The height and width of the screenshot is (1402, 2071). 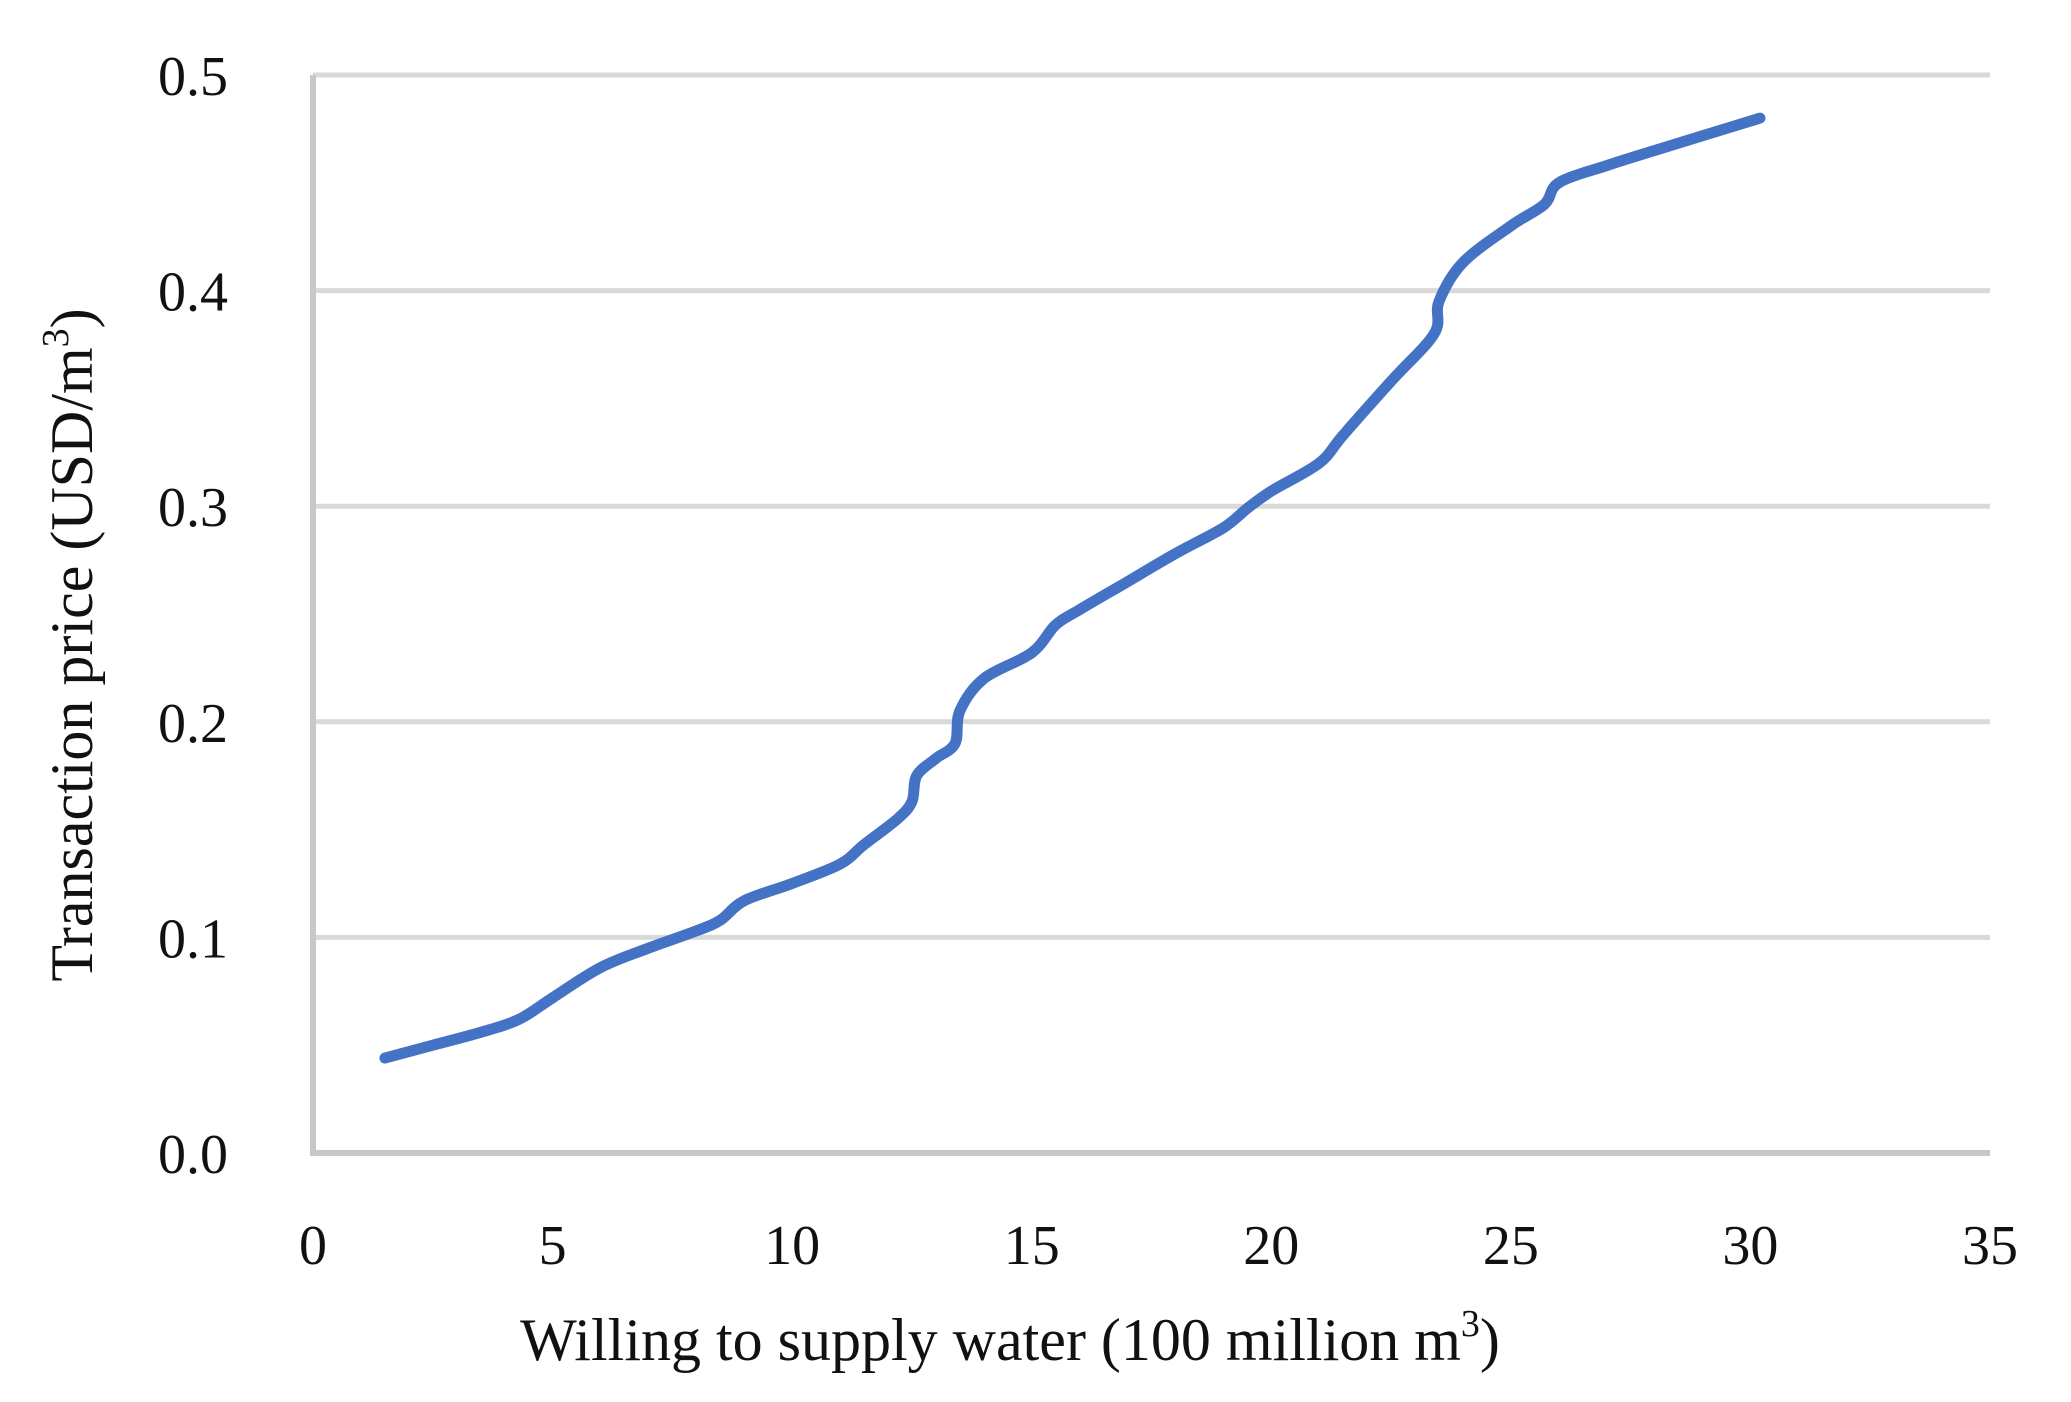 What do you see at coordinates (193, 939) in the screenshot?
I see `y-tick-label: 0.1` at bounding box center [193, 939].